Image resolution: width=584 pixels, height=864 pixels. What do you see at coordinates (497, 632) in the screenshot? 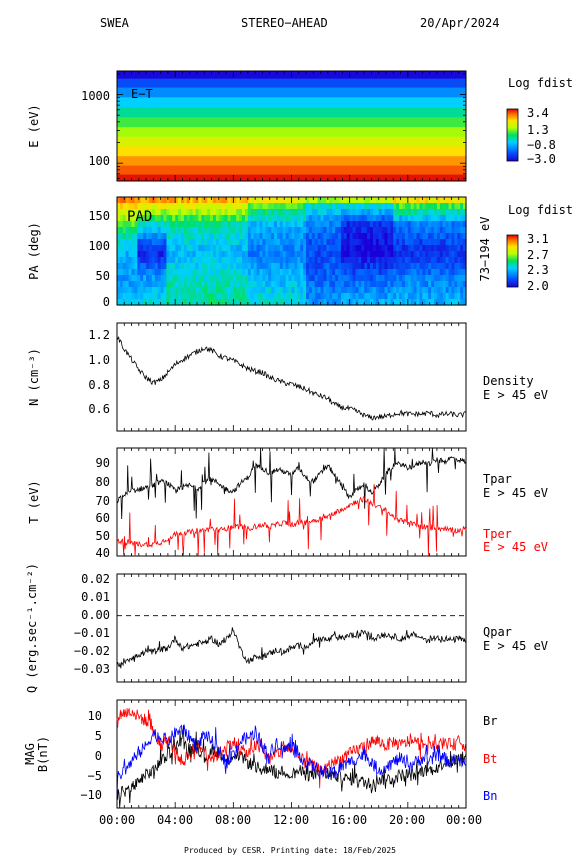
I see `qpar-label: Qpar` at bounding box center [497, 632].